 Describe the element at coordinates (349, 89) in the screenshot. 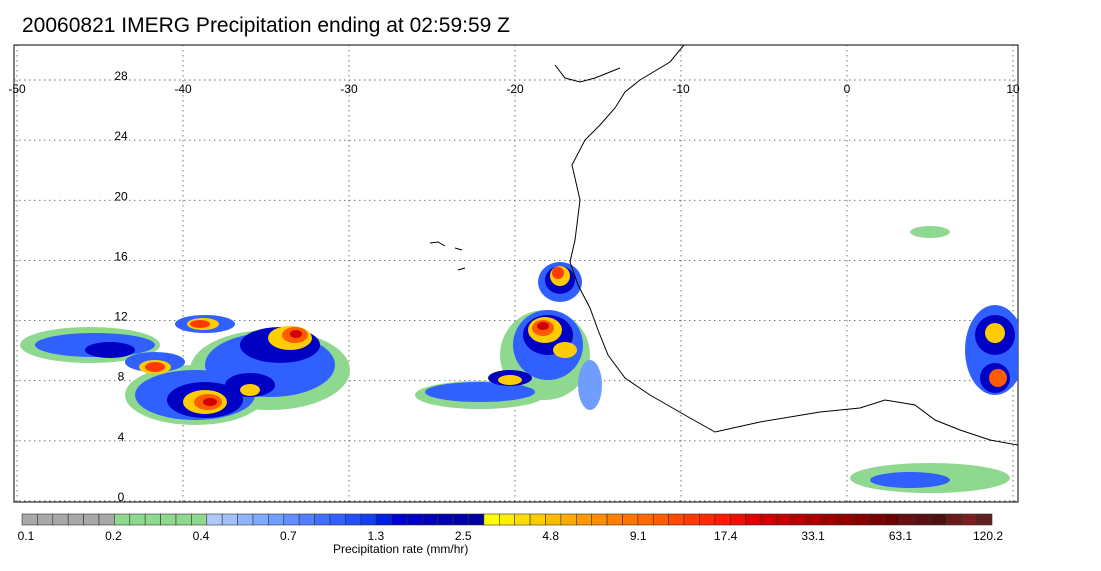

I see `longitude-tick-label: -30` at that location.